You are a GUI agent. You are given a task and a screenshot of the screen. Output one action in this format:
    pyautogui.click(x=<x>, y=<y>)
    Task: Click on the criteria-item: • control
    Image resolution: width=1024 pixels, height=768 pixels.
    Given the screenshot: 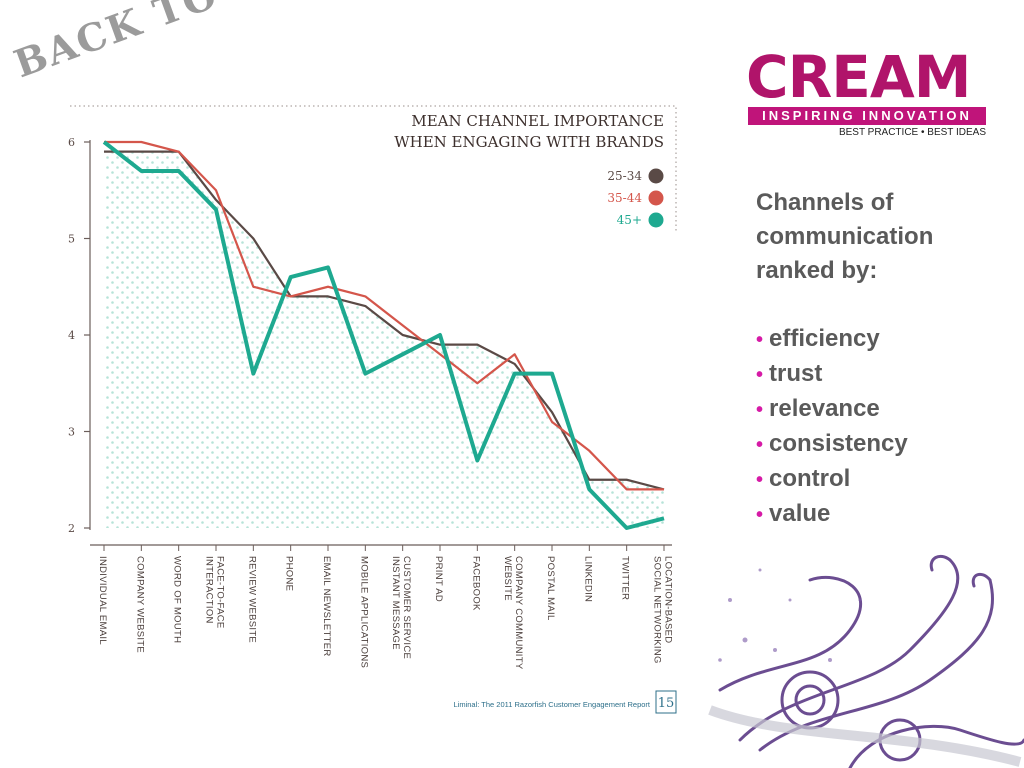 What is the action you would take?
    pyautogui.click(x=803, y=478)
    